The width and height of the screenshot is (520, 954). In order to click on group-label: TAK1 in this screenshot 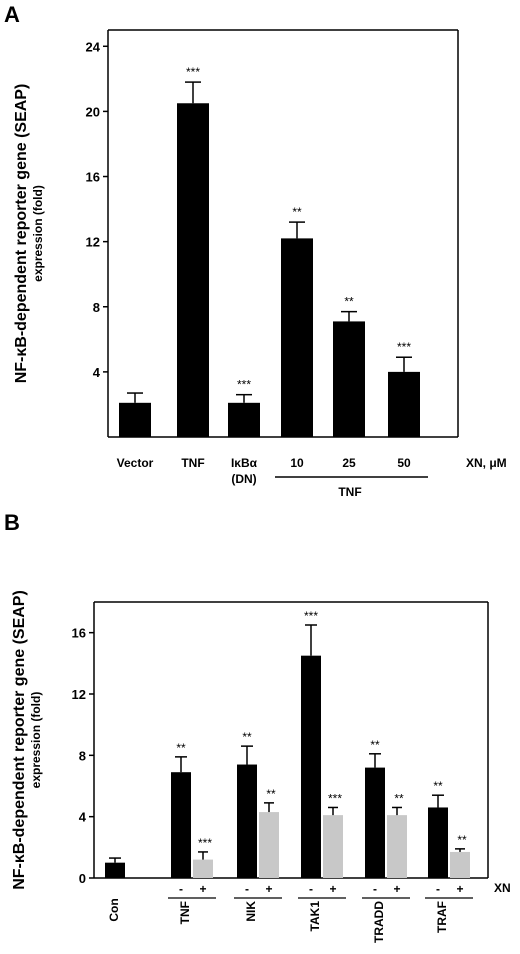, I will do `click(315, 916)`.